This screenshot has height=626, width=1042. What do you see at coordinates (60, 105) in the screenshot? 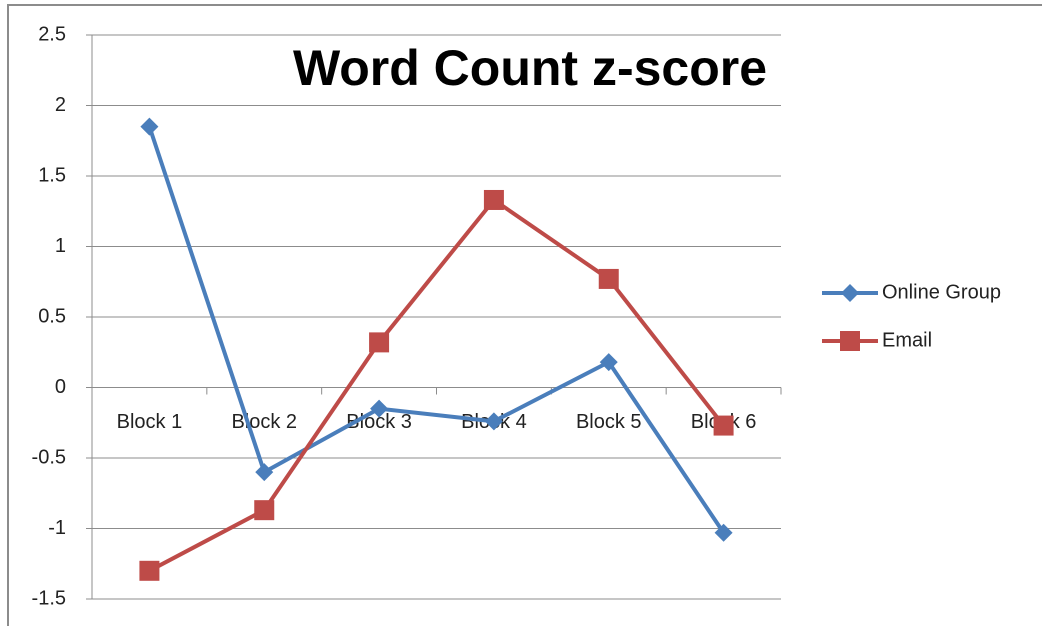
I see `y-tick-label: 2` at bounding box center [60, 105].